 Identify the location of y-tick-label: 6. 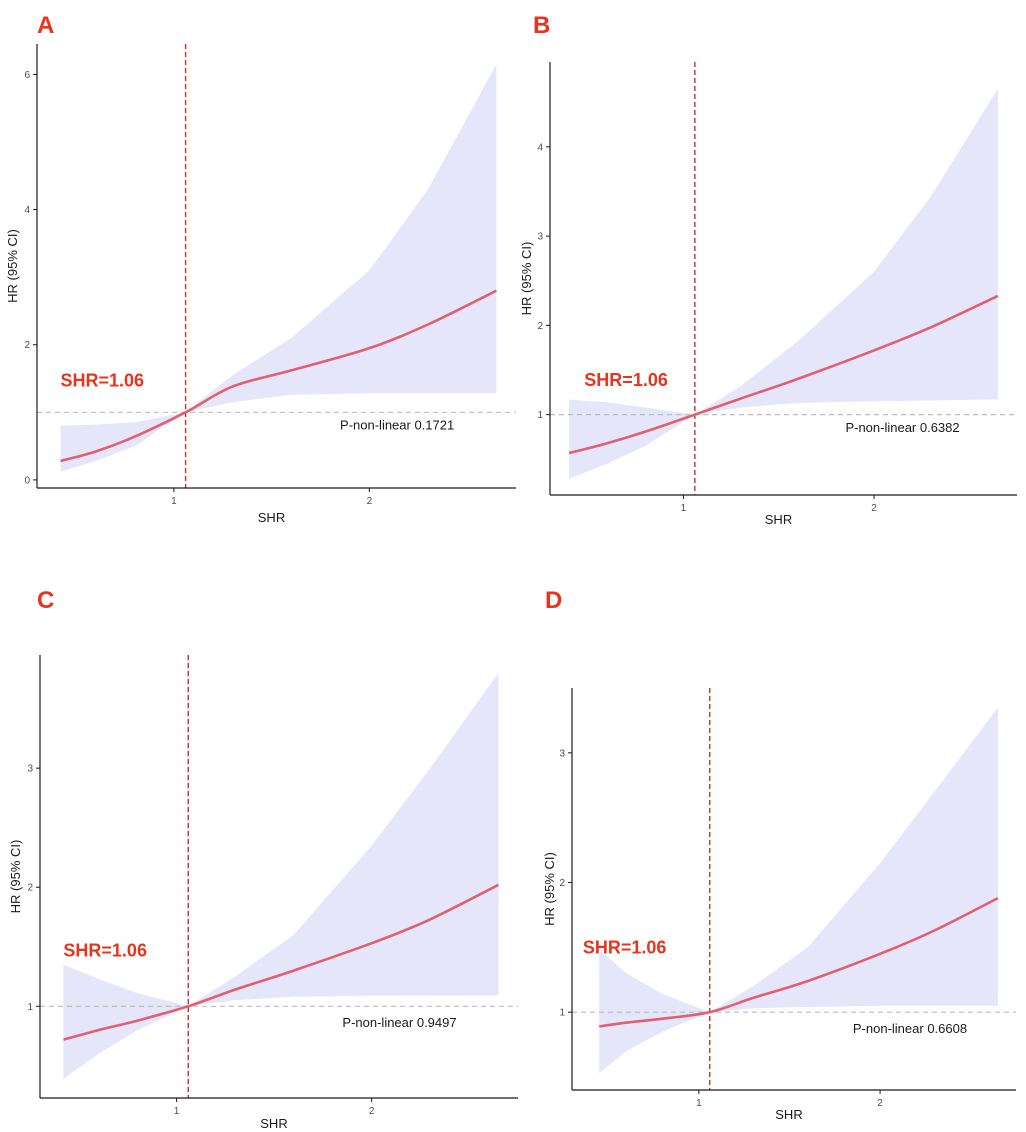
(27, 75).